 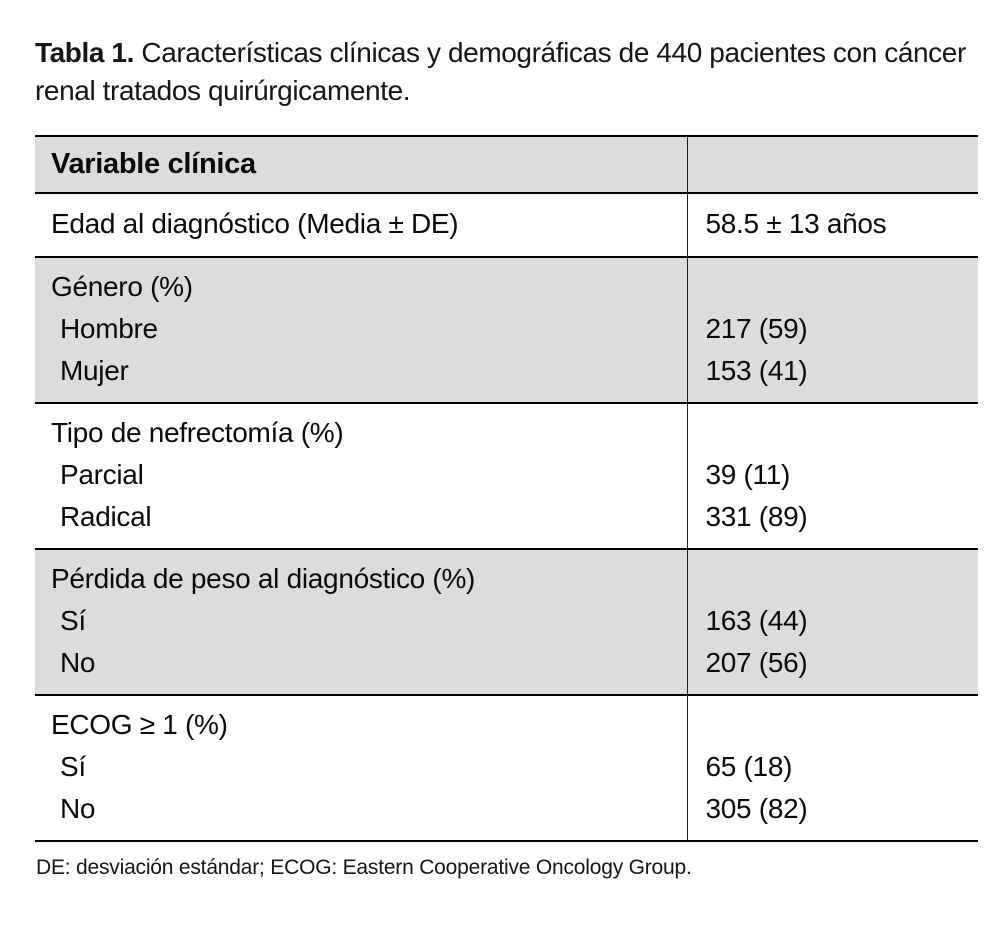 I want to click on row-value: 58.5 ± 13 años, so click(x=796, y=223).